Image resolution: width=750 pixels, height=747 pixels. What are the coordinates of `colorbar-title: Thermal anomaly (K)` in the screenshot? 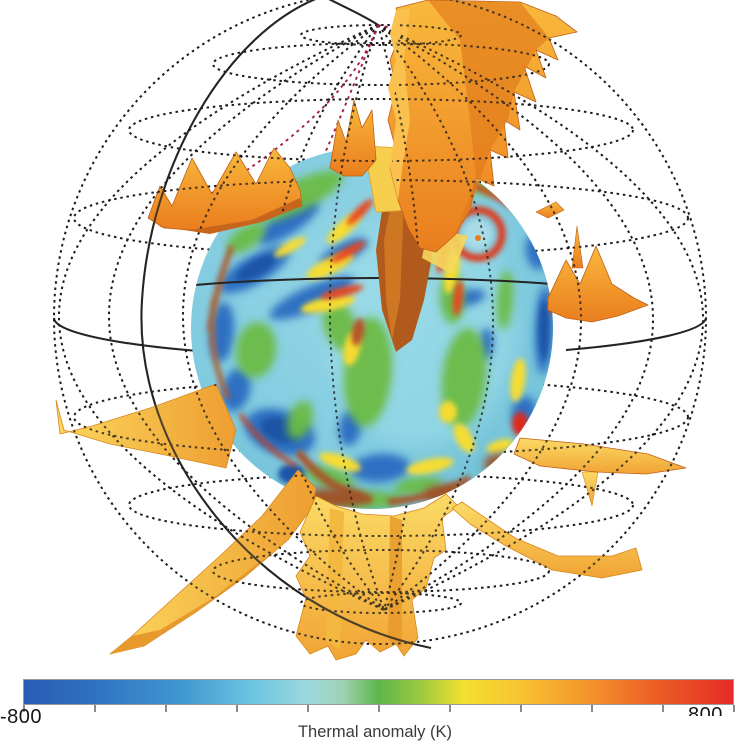 It's located at (375, 732).